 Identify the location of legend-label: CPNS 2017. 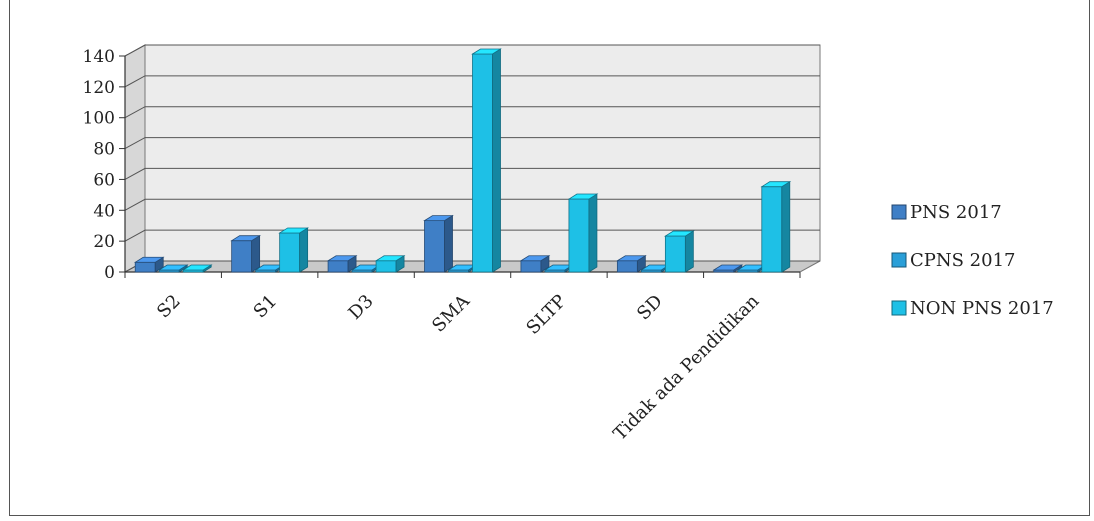
(963, 260).